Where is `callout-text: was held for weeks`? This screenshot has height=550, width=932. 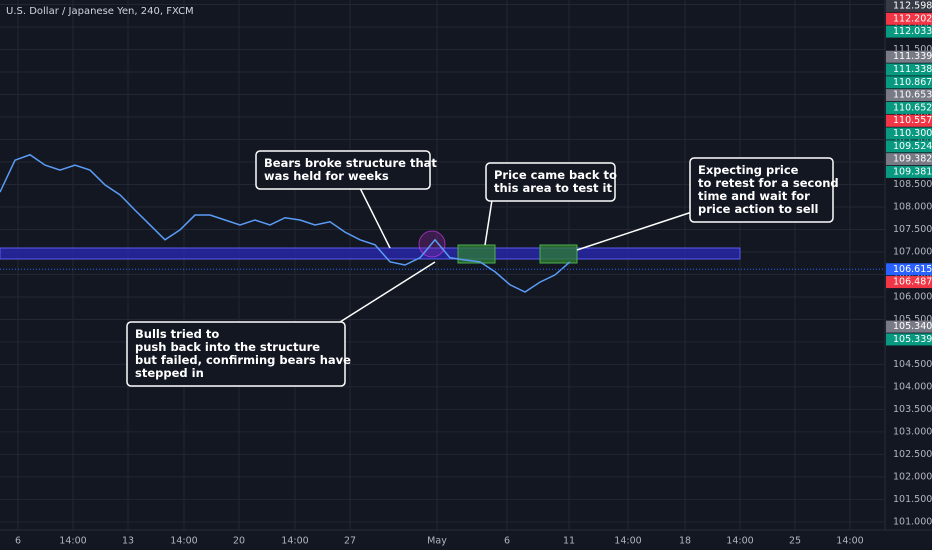 callout-text: was held for weeks is located at coordinates (326, 176).